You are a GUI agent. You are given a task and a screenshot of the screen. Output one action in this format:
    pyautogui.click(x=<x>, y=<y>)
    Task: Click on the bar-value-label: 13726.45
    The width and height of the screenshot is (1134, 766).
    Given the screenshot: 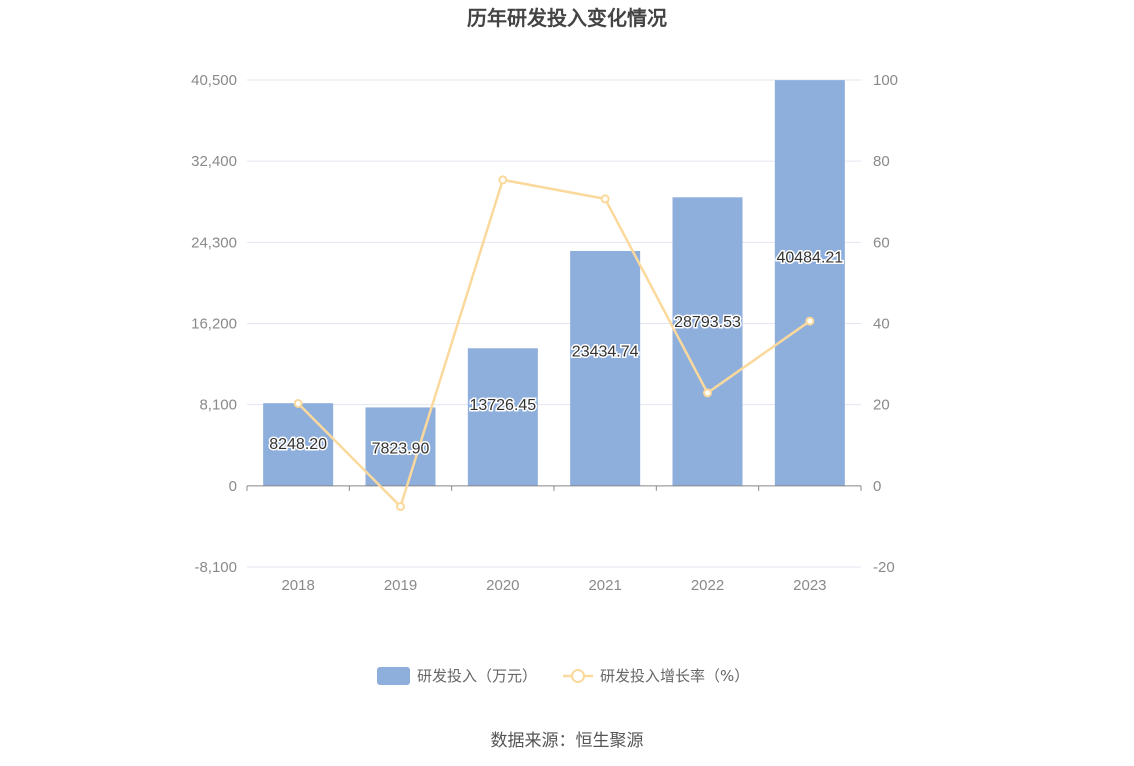 What is the action you would take?
    pyautogui.click(x=502, y=405)
    